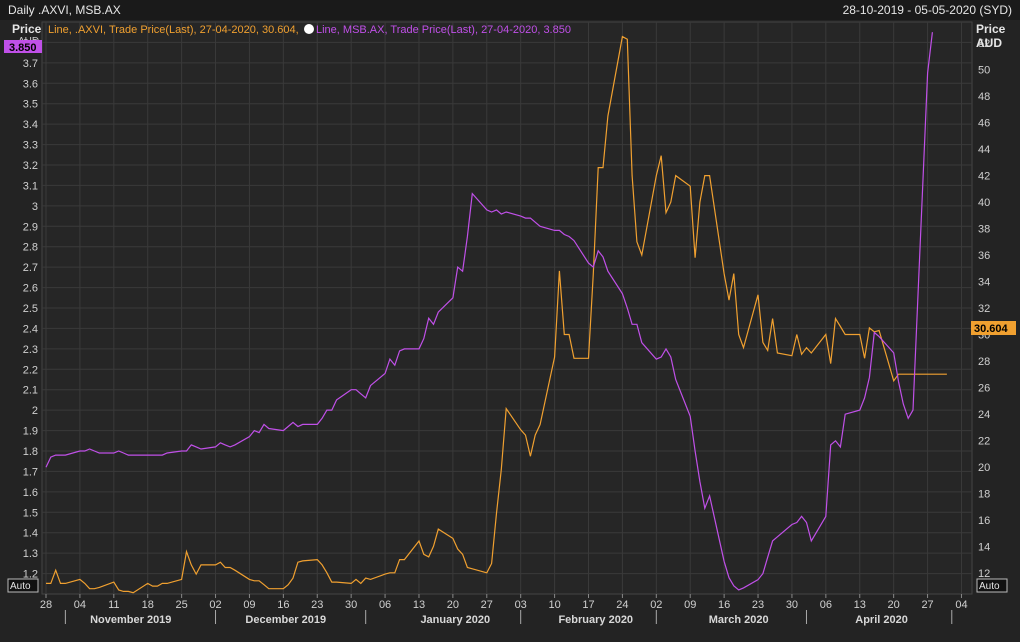 This screenshot has height=642, width=1020. Describe the element at coordinates (30, 166) in the screenshot. I see `left-tick-label: 3.2` at that location.